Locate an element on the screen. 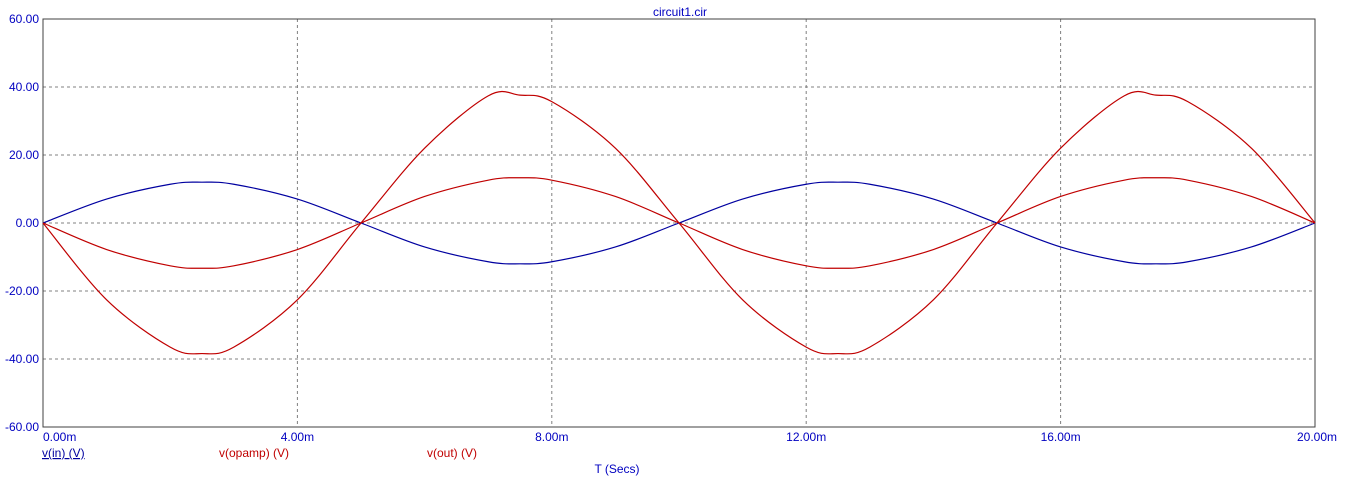 Image resolution: width=1347 pixels, height=485 pixels. x-tick-label: 16.00m is located at coordinates (1061, 437).